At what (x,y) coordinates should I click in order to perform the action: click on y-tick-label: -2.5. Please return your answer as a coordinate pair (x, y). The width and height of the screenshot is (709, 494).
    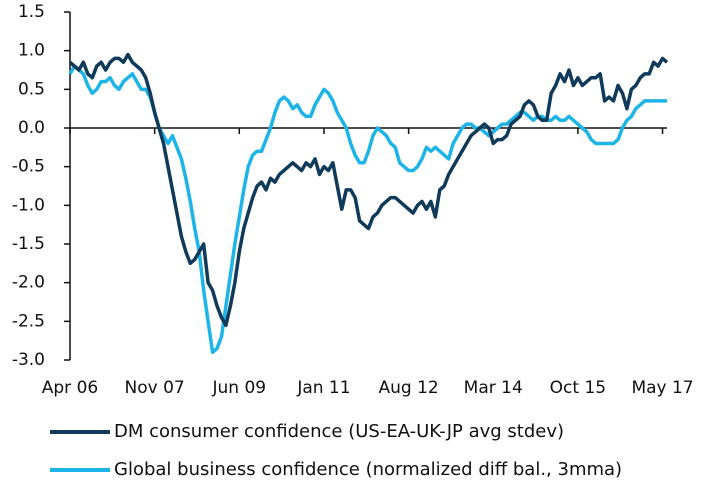
    Looking at the image, I should click on (28, 321).